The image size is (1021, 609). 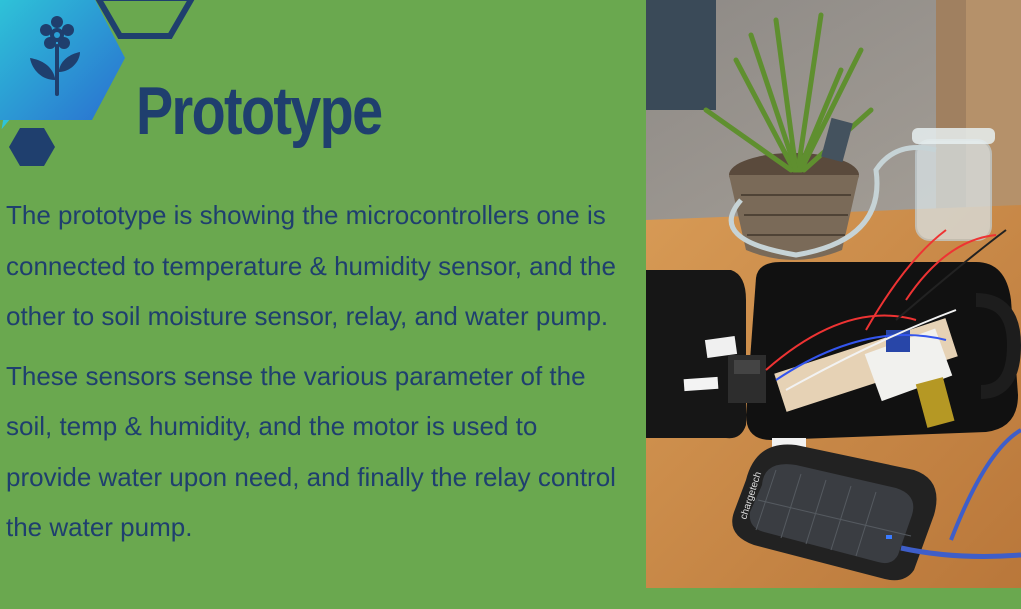 I want to click on flower-icon, so click(x=55, y=56).